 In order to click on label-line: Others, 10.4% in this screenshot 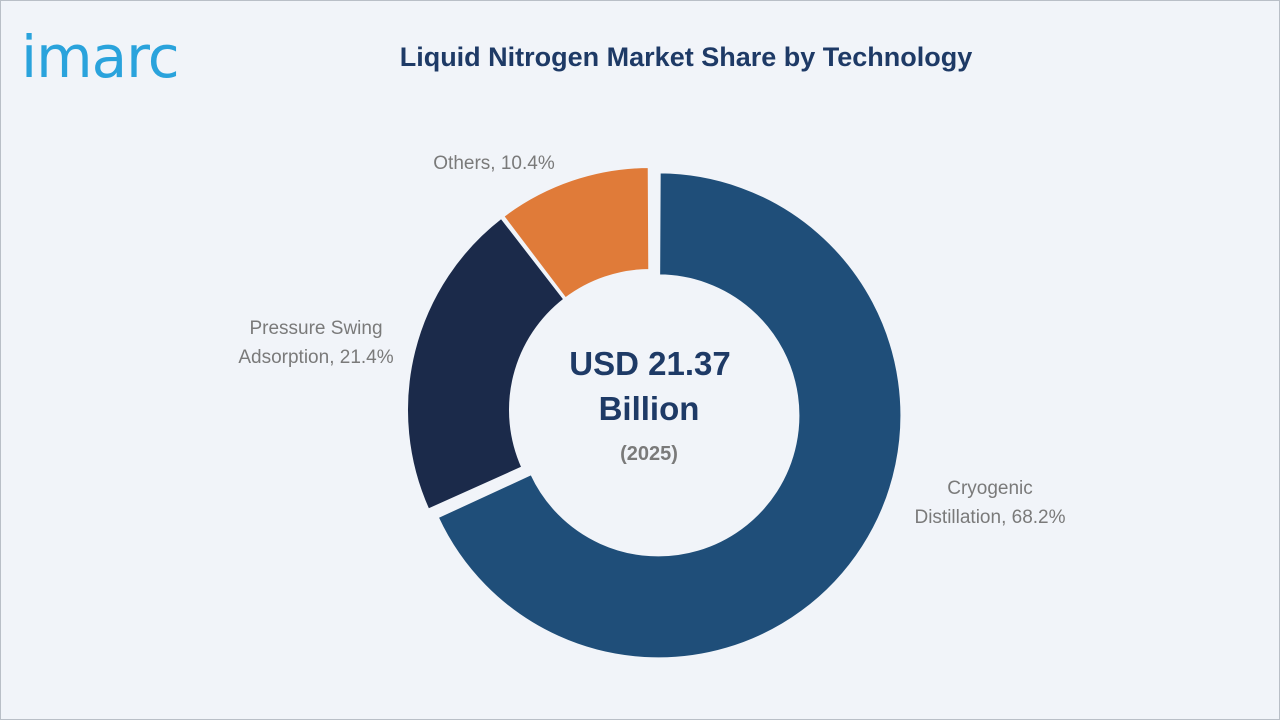, I will do `click(494, 163)`.